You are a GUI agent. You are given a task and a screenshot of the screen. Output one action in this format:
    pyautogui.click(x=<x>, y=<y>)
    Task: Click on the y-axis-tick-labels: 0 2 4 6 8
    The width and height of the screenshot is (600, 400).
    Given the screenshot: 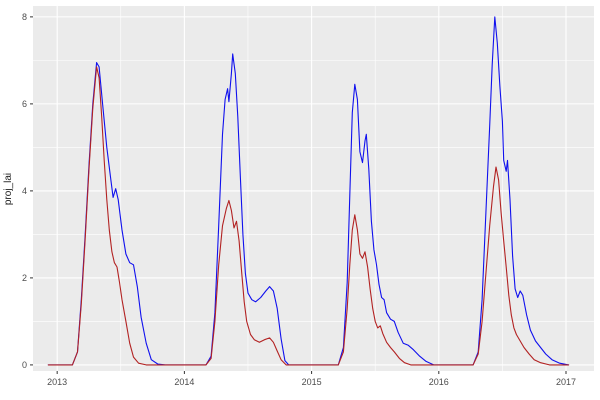 What is the action you would take?
    pyautogui.click(x=24, y=191)
    